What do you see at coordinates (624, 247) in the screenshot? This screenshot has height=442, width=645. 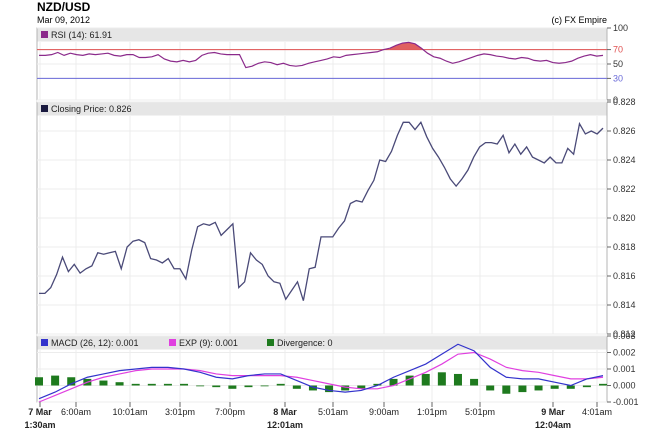 I see `y-tick-label: 0.818` at bounding box center [624, 247].